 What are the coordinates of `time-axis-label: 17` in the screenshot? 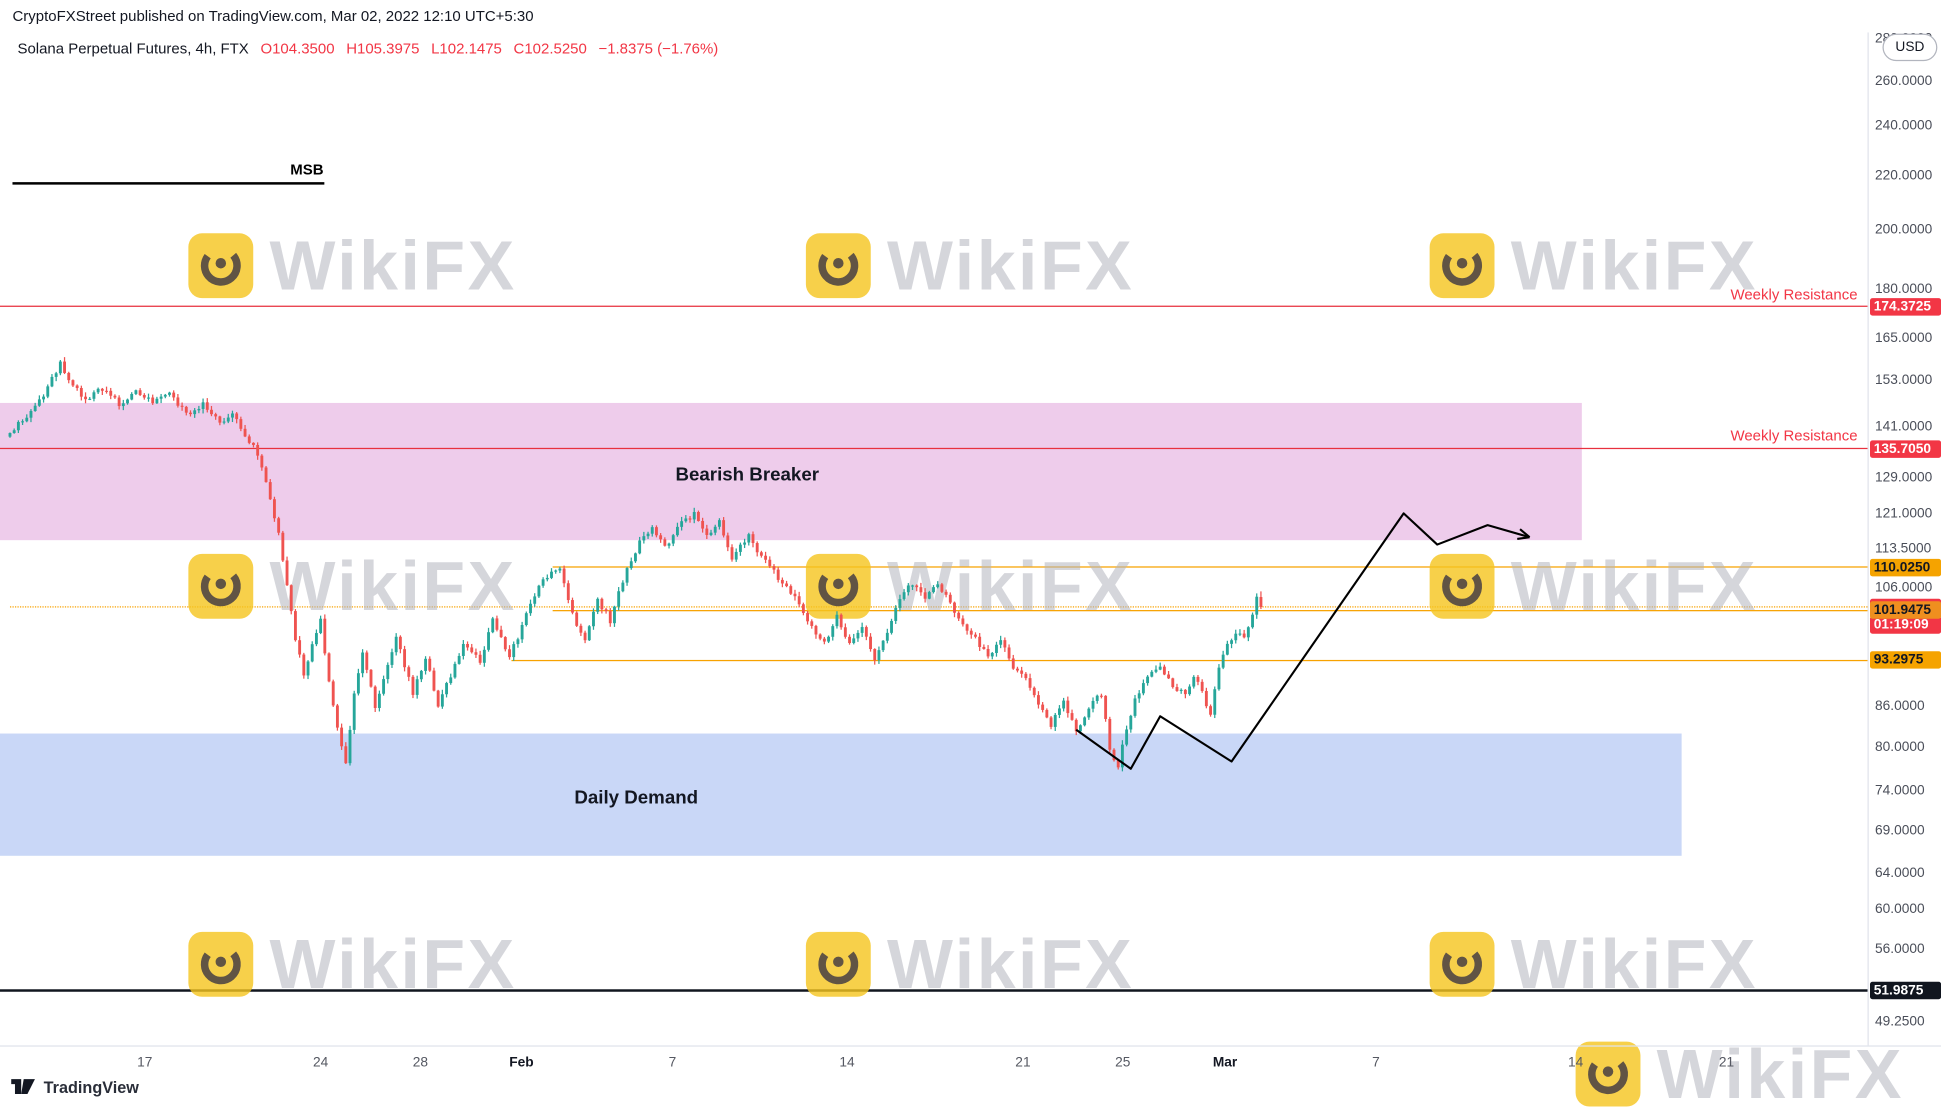 It's located at (145, 1063).